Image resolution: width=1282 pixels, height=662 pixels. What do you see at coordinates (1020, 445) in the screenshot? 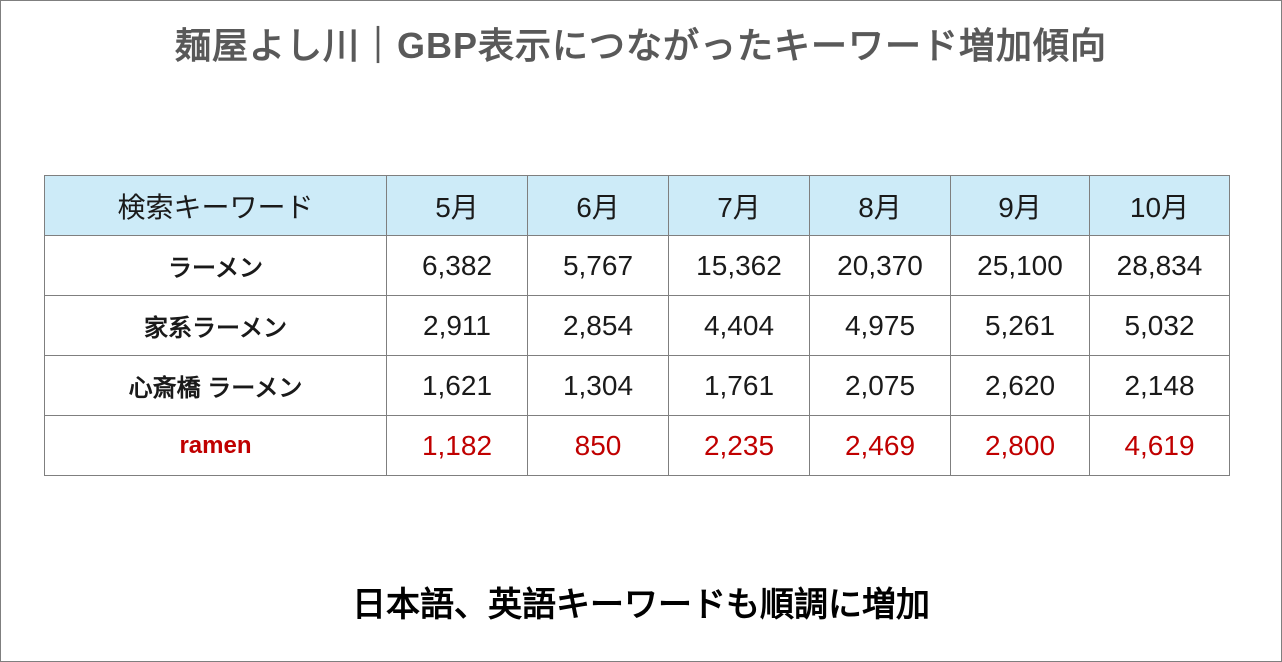
I see `count-cell: 2,800` at bounding box center [1020, 445].